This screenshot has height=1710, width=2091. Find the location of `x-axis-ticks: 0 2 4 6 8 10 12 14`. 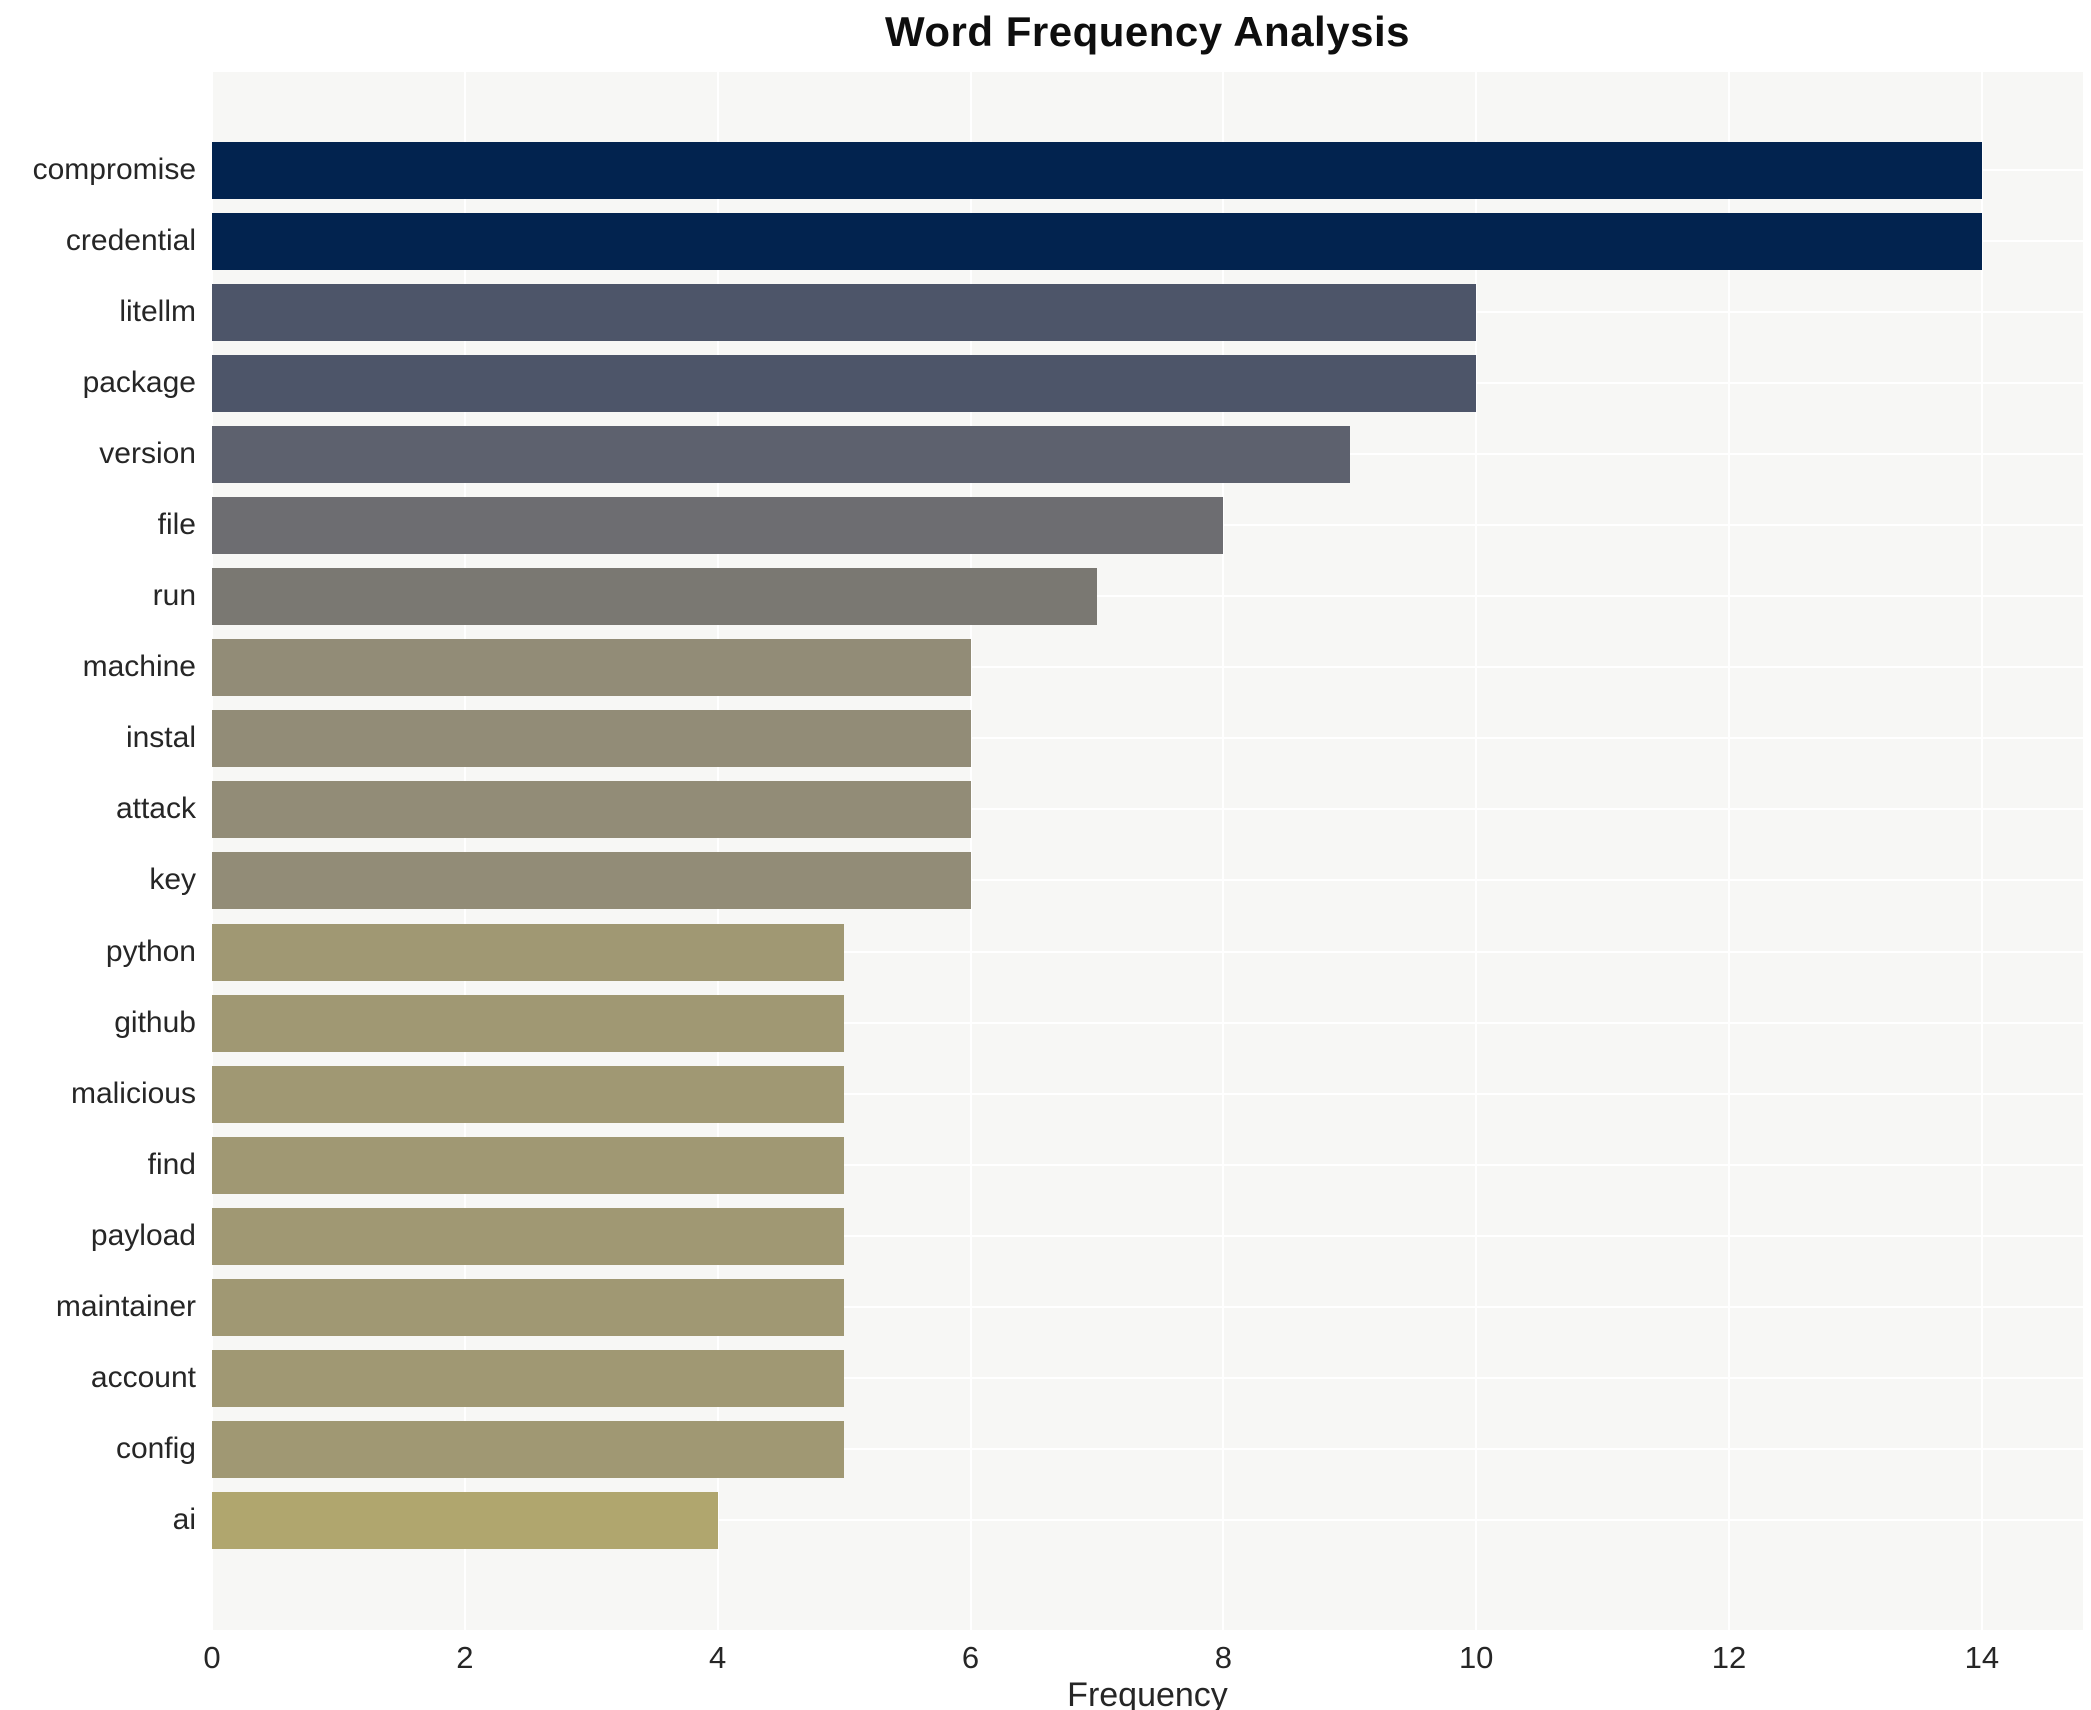

x-axis-ticks: 0 2 4 6 8 10 12 14 is located at coordinates (1045, 1660).